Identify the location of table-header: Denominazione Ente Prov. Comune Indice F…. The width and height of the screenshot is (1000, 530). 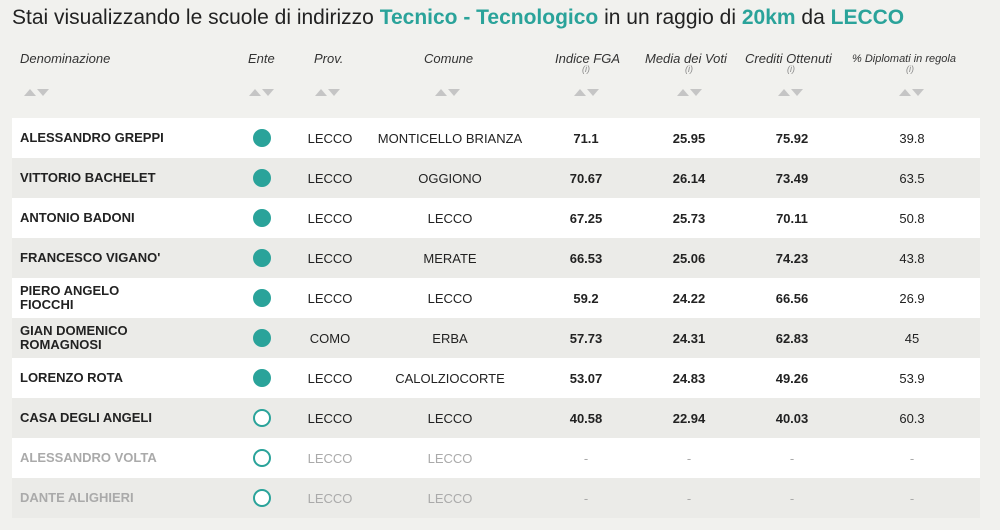
(500, 80).